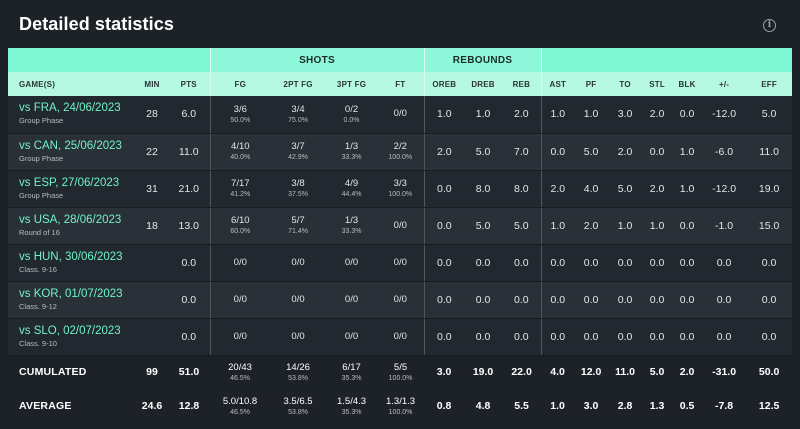  I want to click on game-link: vs HUN, 30/06/2023, so click(71, 256).